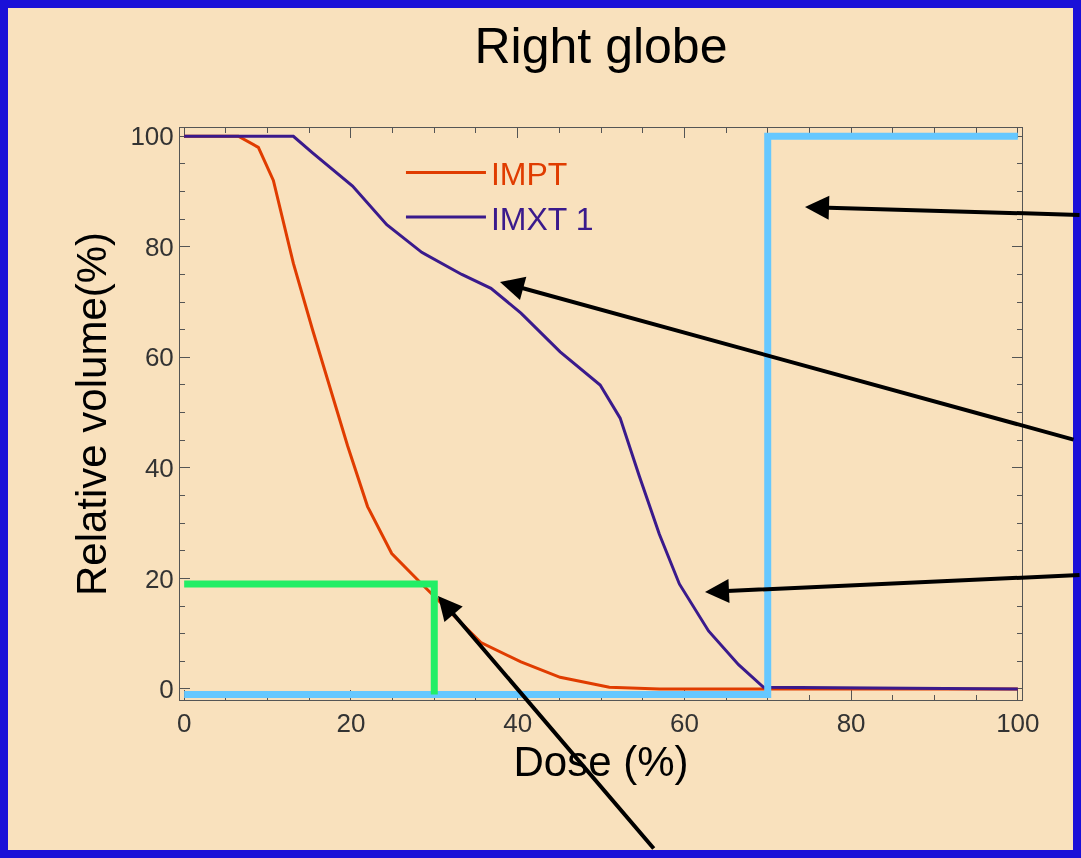 Image resolution: width=1081 pixels, height=858 pixels. I want to click on chart-title: Right globe, so click(601, 45).